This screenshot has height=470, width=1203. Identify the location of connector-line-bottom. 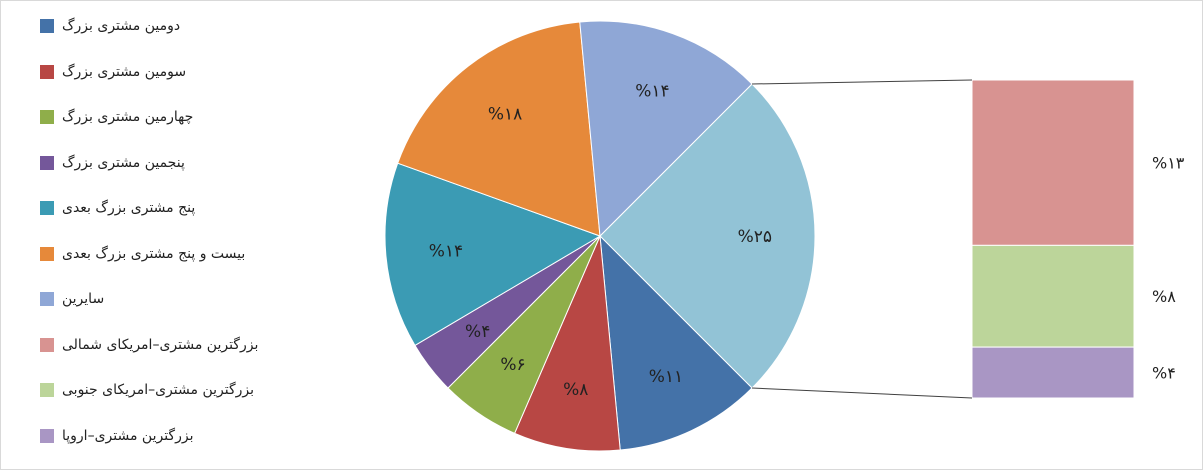
(862, 393).